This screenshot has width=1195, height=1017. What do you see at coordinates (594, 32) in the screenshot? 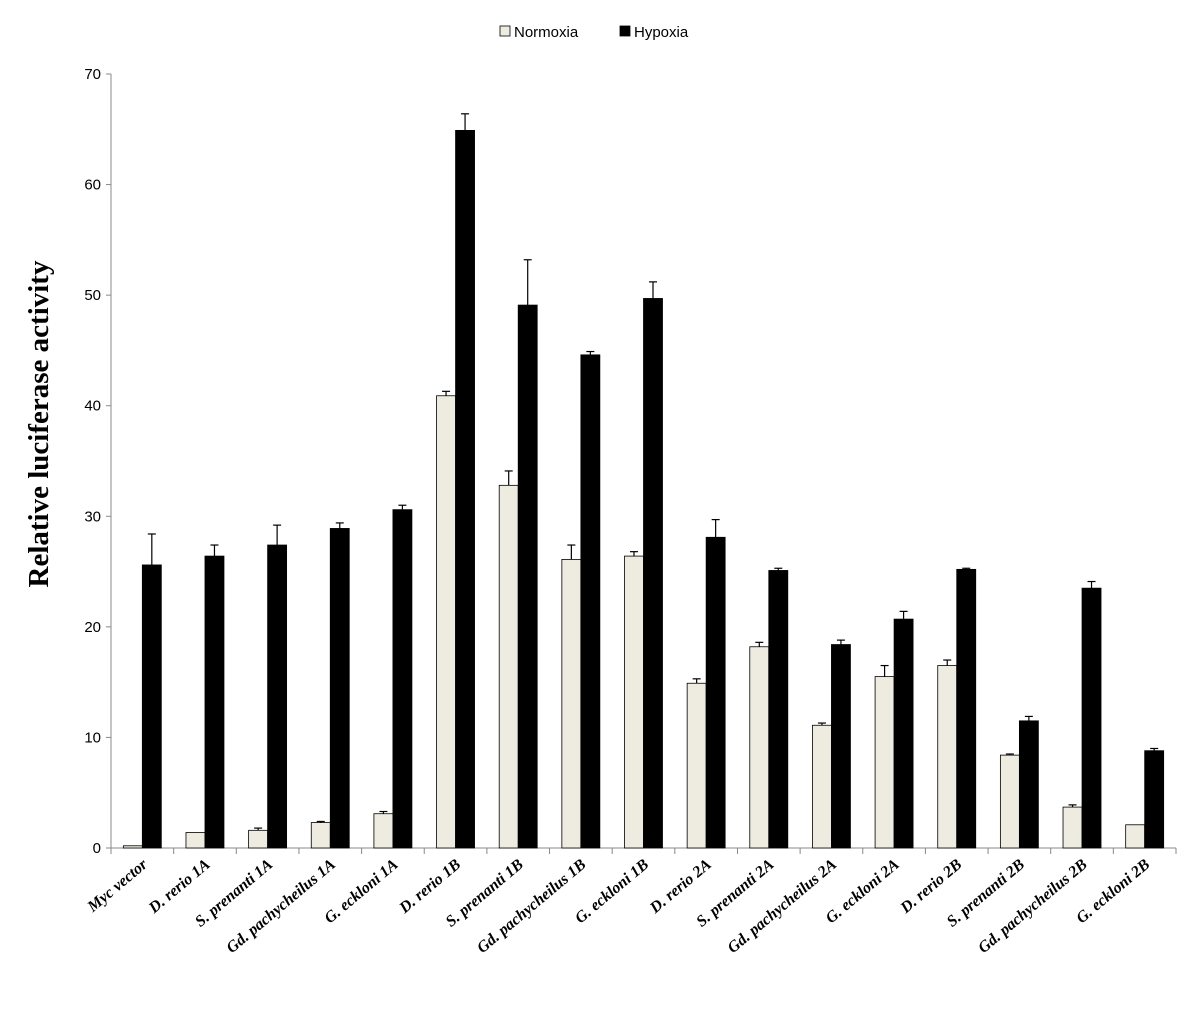
I see `legend: Normoxia Hypoxia` at bounding box center [594, 32].